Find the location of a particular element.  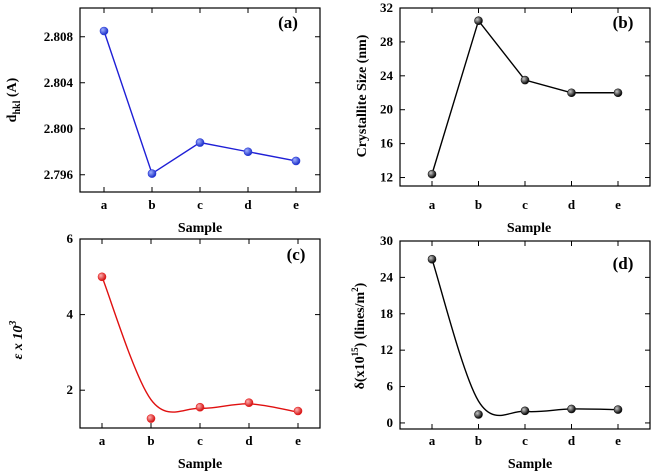

panel-c-point-c is located at coordinates (200, 407).